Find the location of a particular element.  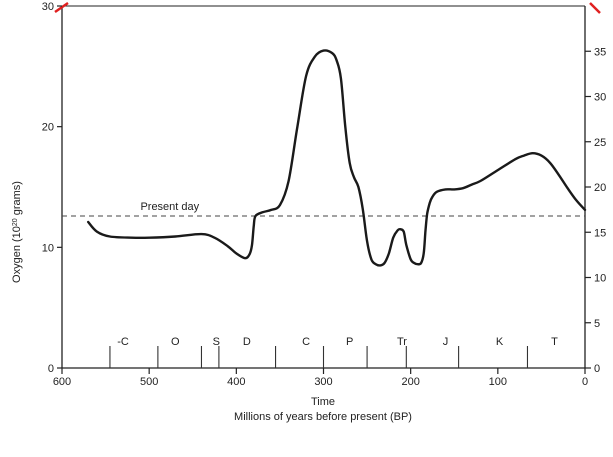

y2-tick-label: 5 is located at coordinates (597, 324).